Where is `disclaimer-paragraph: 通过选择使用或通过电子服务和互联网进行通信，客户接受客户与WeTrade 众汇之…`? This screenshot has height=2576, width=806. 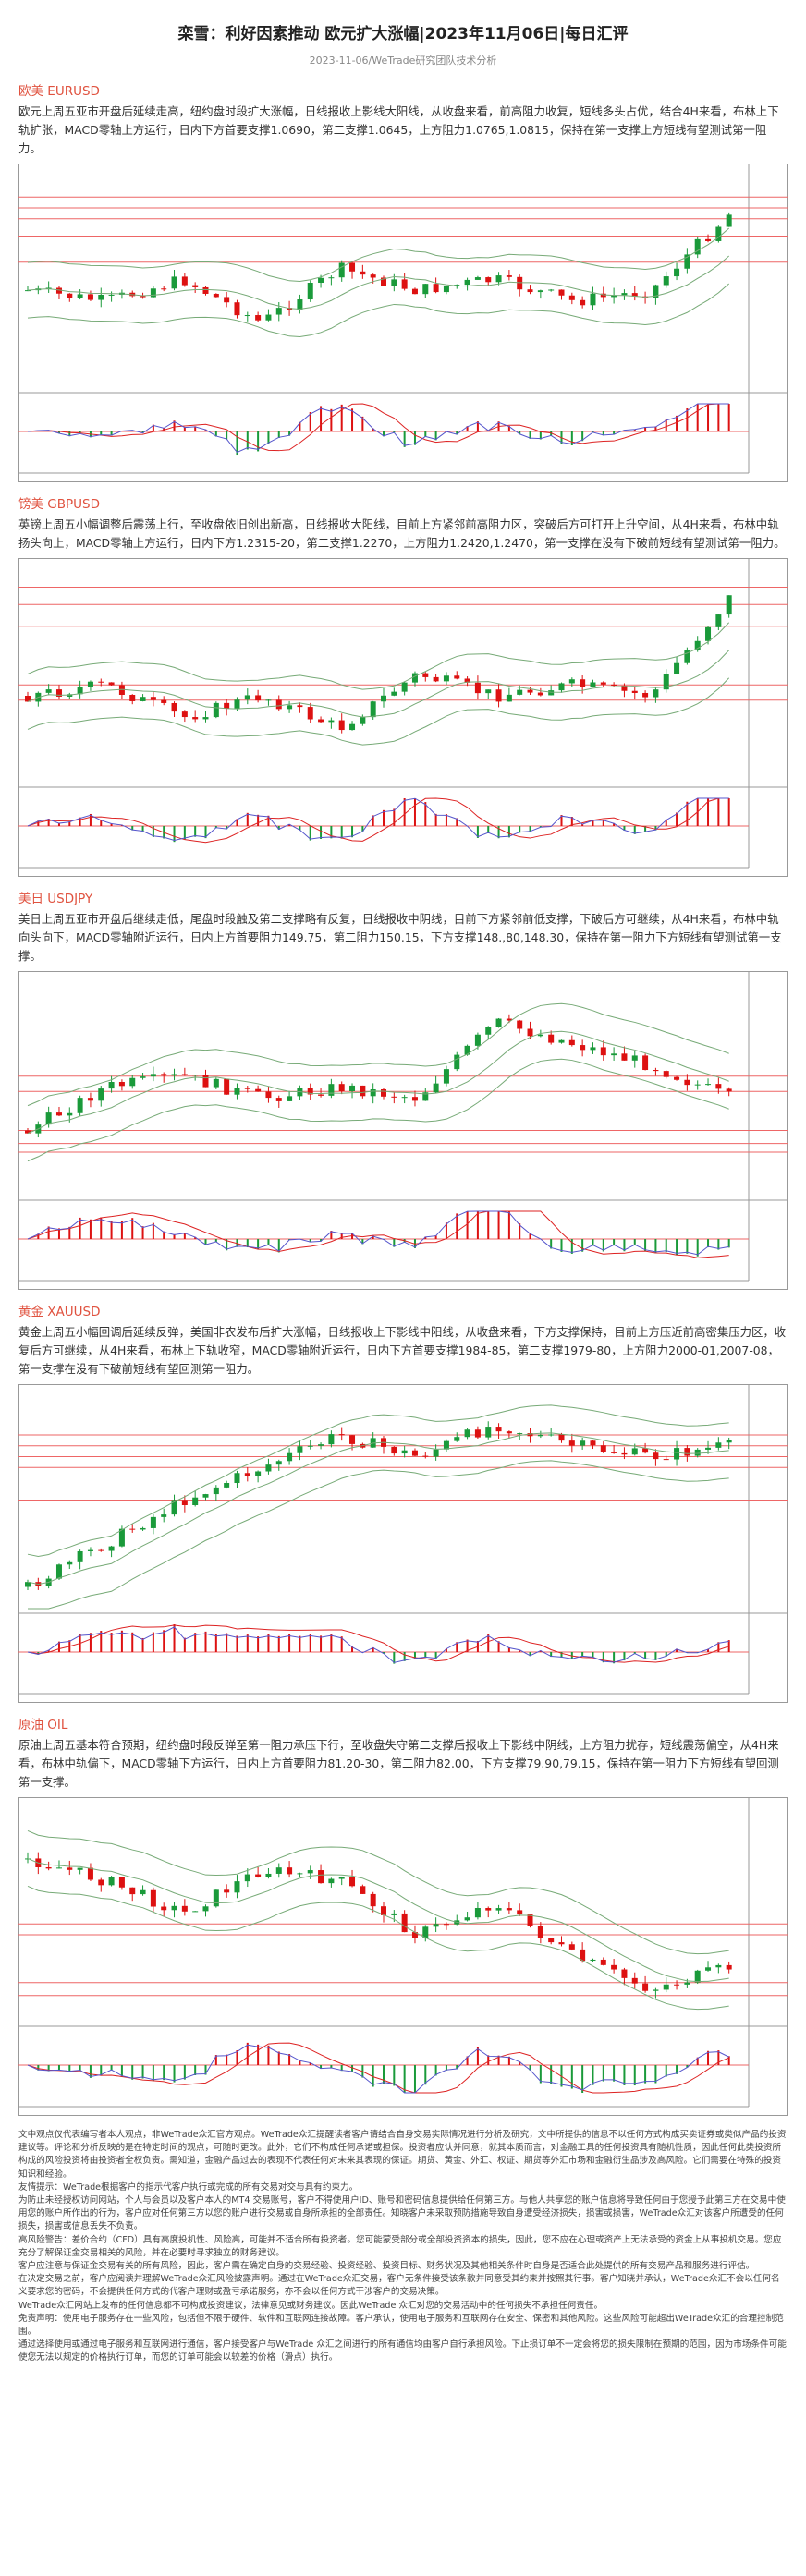
disclaimer-paragraph: 通过选择使用或通过电子服务和互联网进行通信，客户接受客户与WeTrade 众汇之… is located at coordinates (402, 2351).